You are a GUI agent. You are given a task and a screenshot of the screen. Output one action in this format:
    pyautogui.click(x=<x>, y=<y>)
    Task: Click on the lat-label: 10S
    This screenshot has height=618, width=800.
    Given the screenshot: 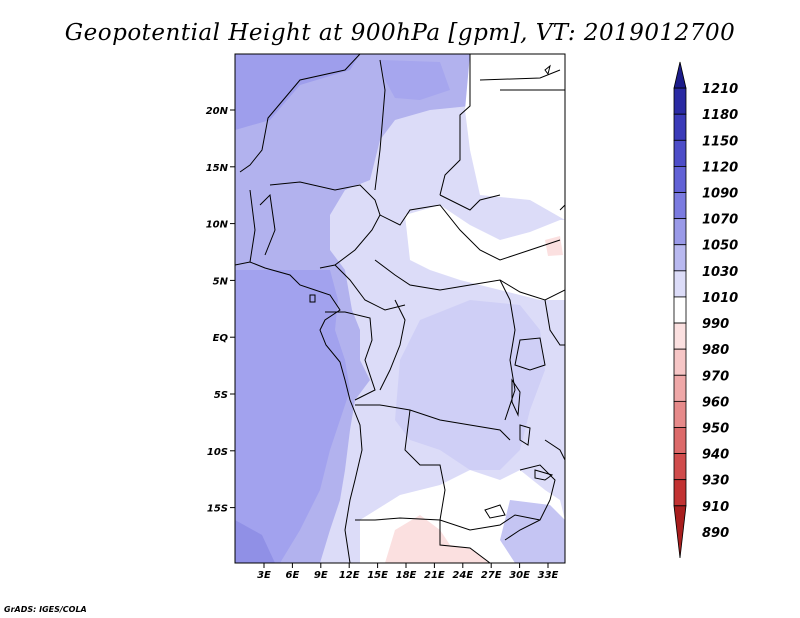 What is the action you would take?
    pyautogui.click(x=217, y=452)
    